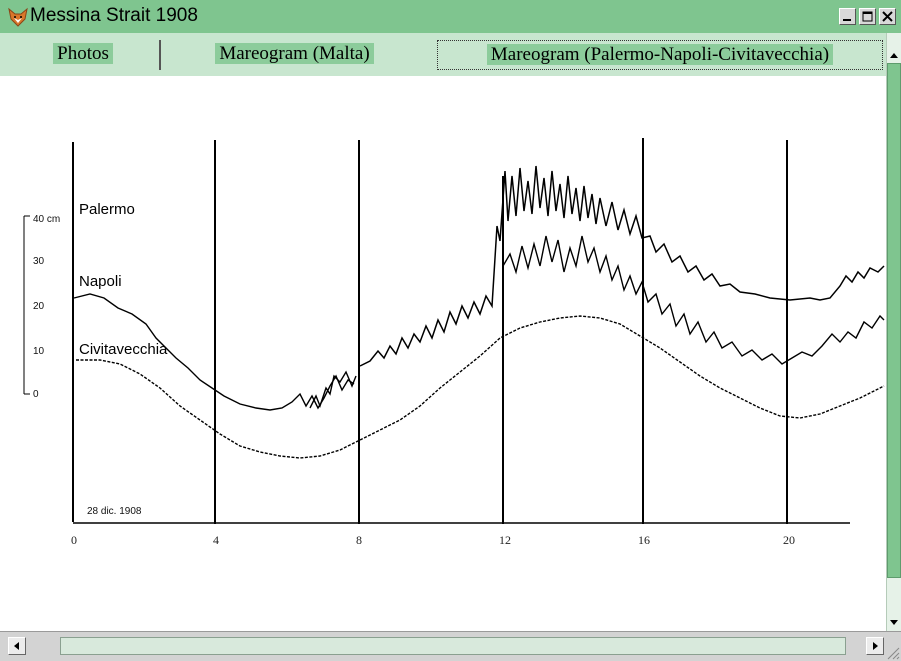  What do you see at coordinates (359, 540) in the screenshot?
I see `hour-tick-label: 8` at bounding box center [359, 540].